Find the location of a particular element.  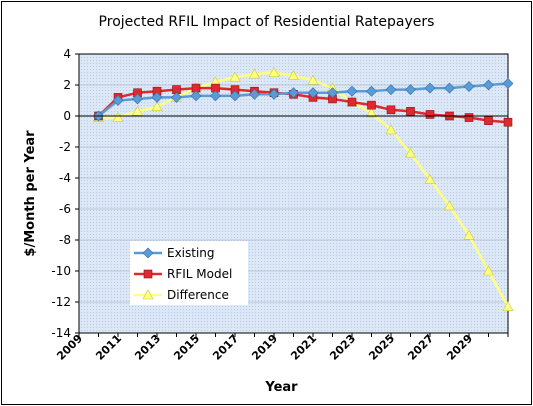

y-tick-label: 0 is located at coordinates (67, 116).